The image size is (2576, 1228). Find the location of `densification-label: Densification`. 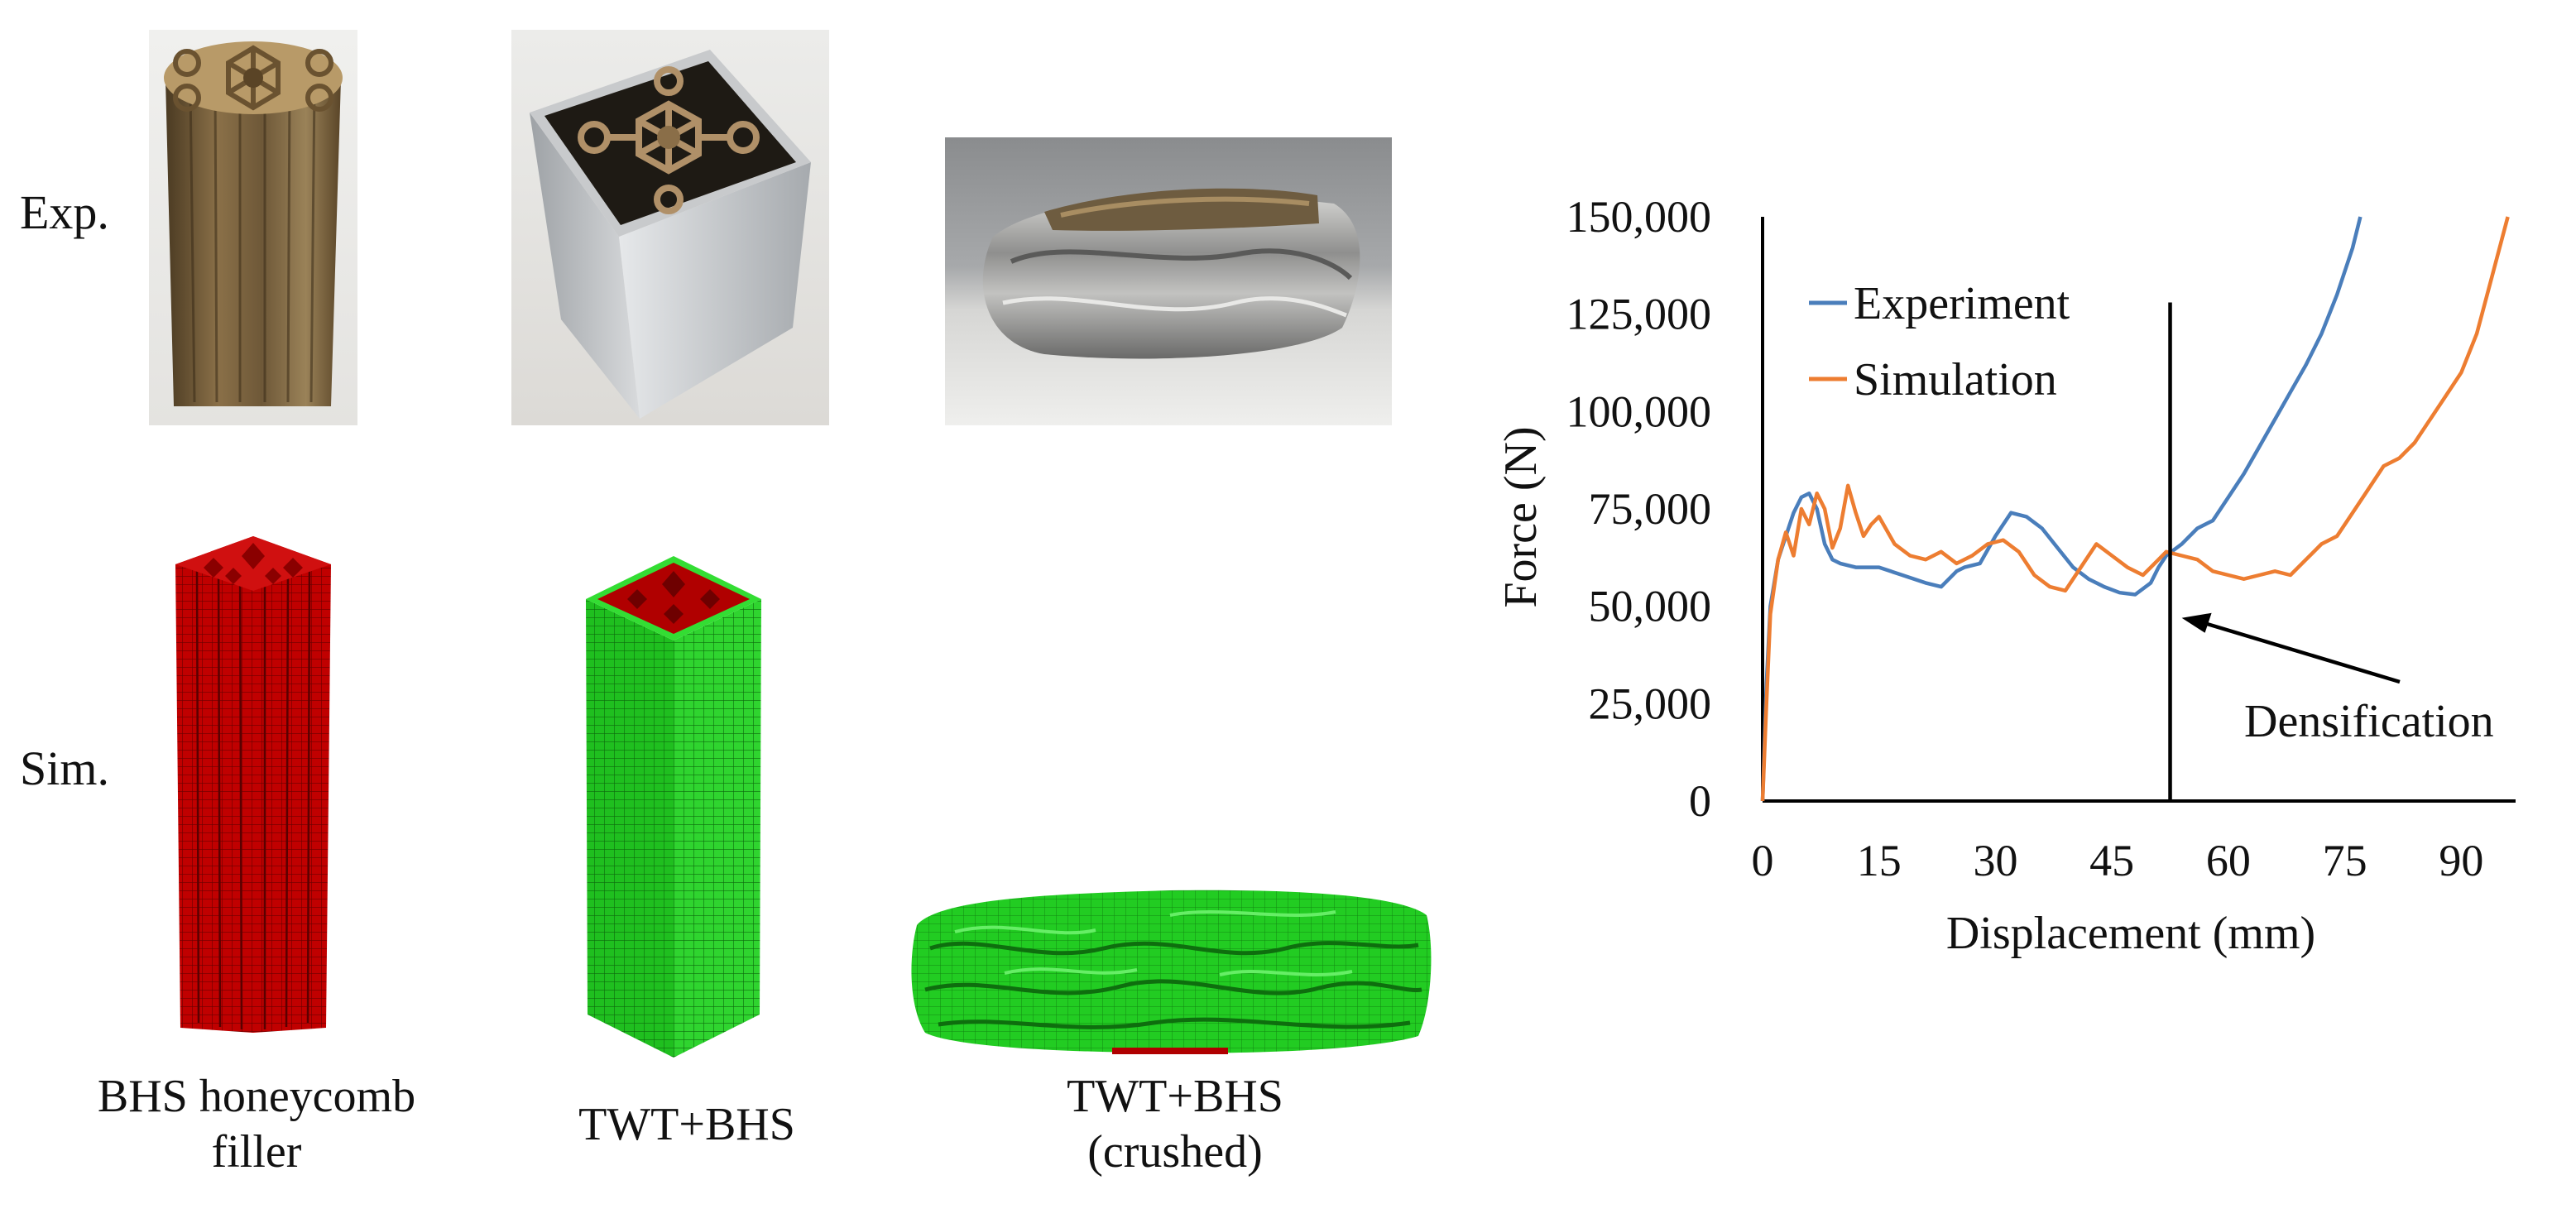

densification-label: Densification is located at coordinates (2369, 721).